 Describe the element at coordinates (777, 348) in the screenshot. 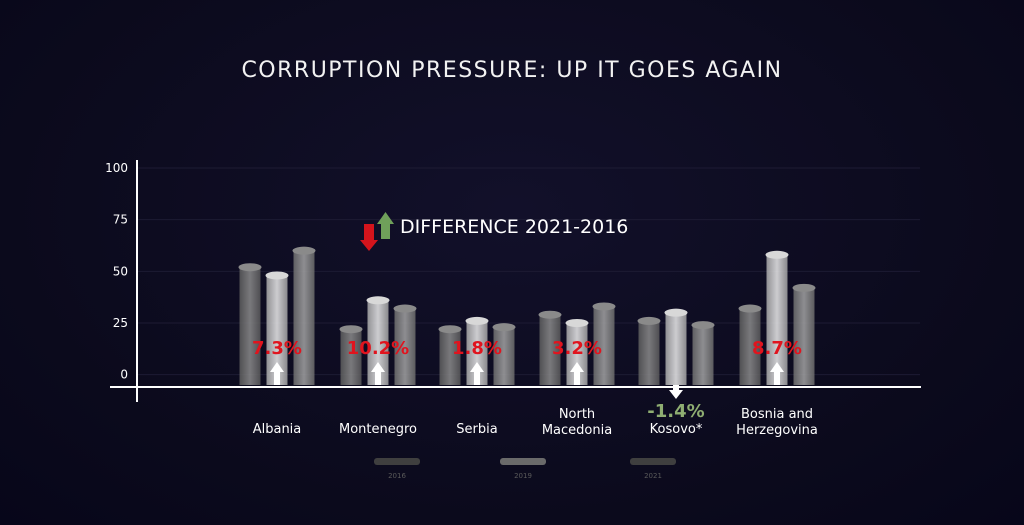

I see `difference-value: 8.7%` at that location.